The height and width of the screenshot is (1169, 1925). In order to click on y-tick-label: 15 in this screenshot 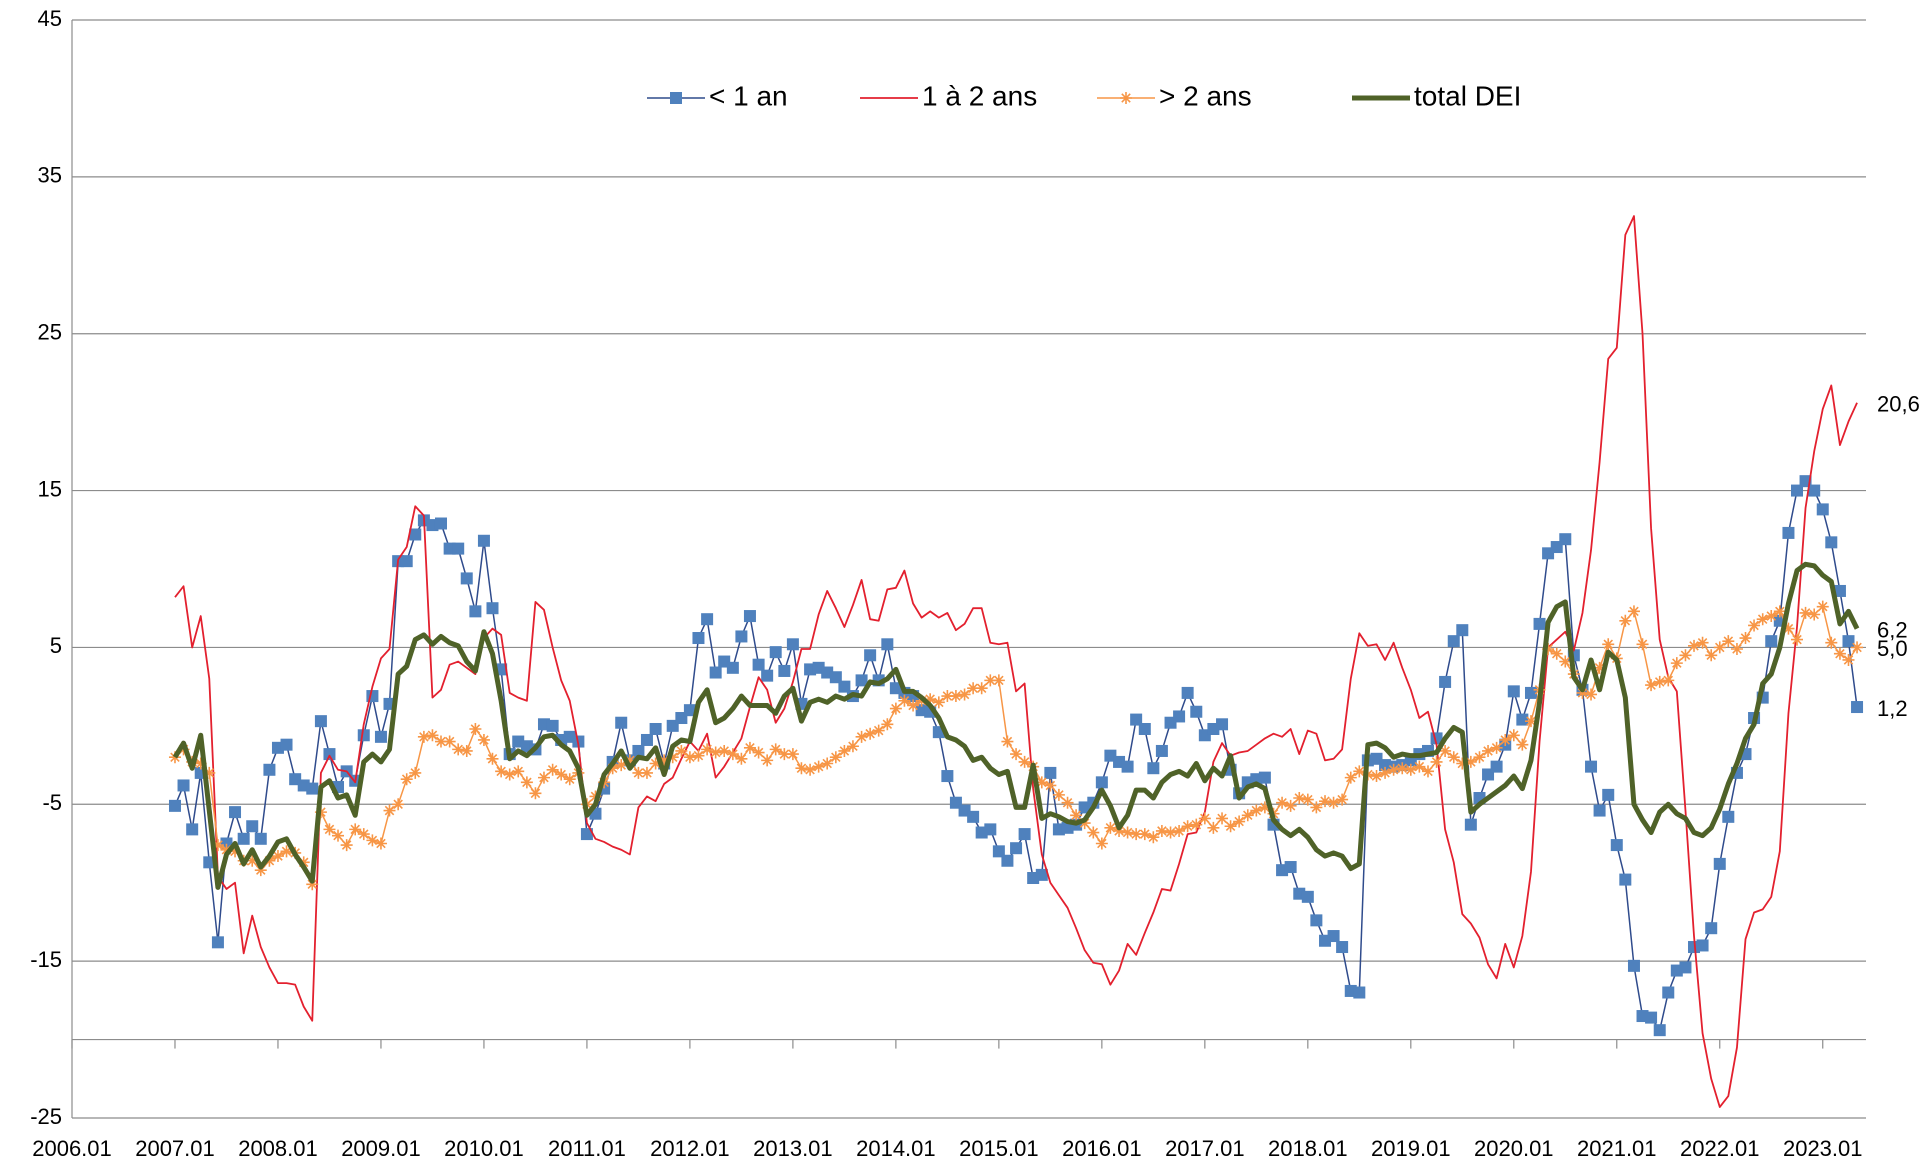, I will do `click(50, 488)`.